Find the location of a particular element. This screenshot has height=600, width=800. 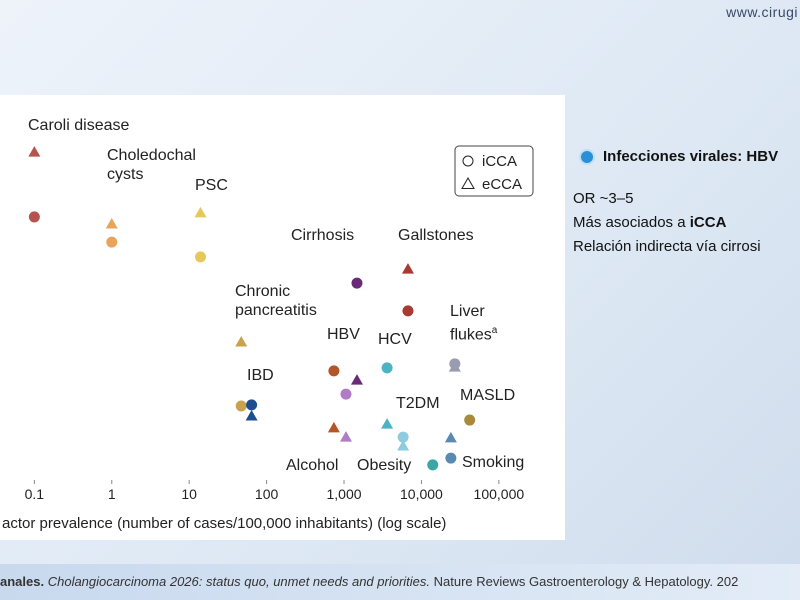

footnote-mark: a is located at coordinates (494, 330).